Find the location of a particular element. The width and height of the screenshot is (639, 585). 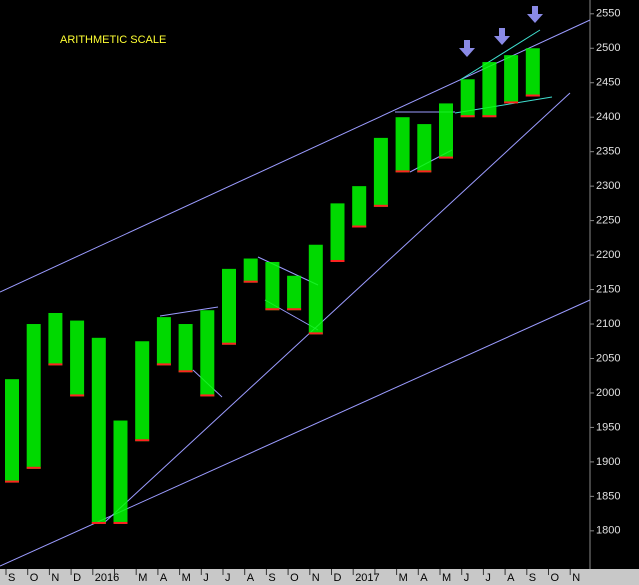

y-tick-label: 1900 is located at coordinates (608, 462).